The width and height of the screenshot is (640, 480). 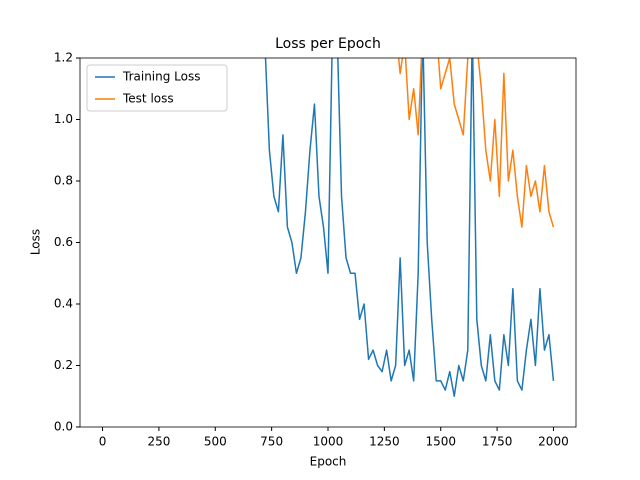 I want to click on y-tick-label: 0.4, so click(x=63, y=304).